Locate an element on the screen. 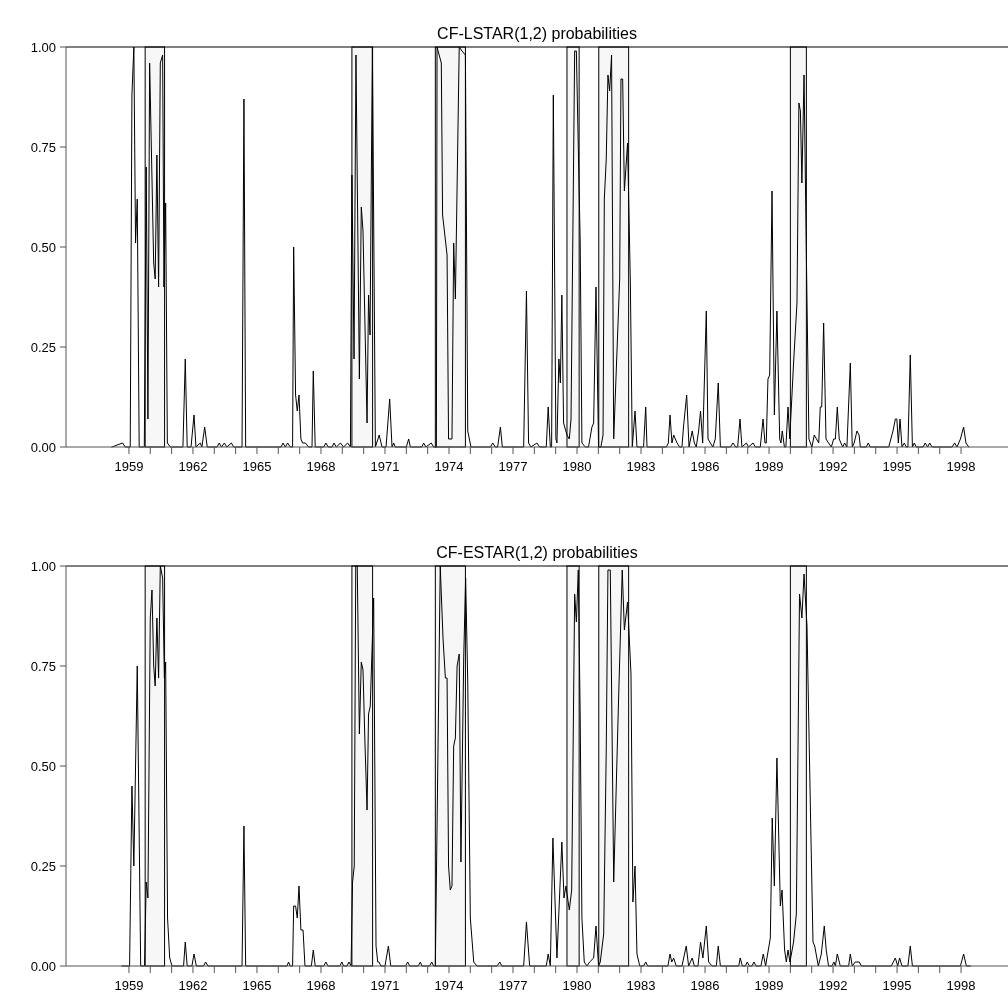 This screenshot has height=994, width=1008. chart-title: CF-LSTAR(1,2) probabilities is located at coordinates (537, 33).